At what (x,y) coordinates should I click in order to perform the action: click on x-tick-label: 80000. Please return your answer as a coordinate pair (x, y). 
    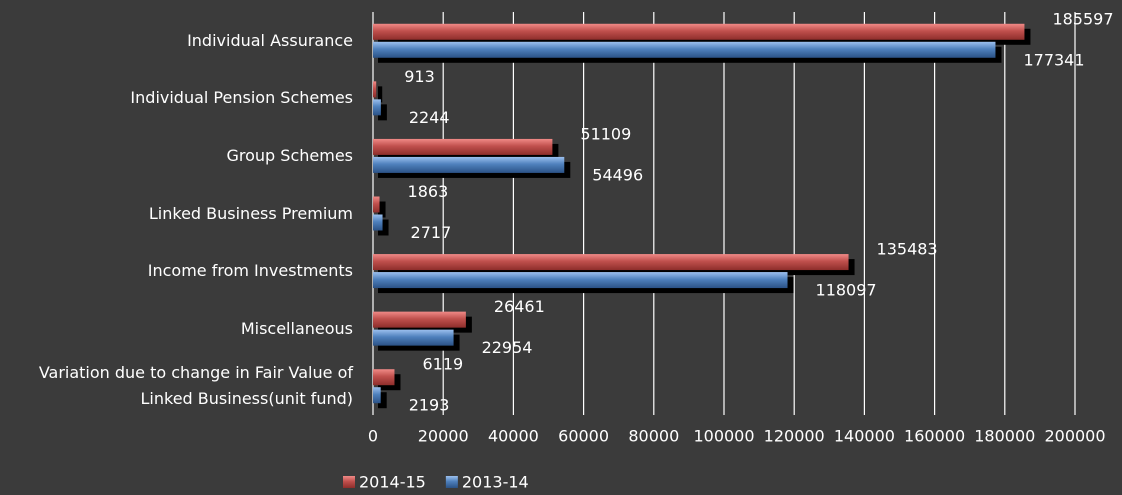
    Looking at the image, I should click on (653, 436).